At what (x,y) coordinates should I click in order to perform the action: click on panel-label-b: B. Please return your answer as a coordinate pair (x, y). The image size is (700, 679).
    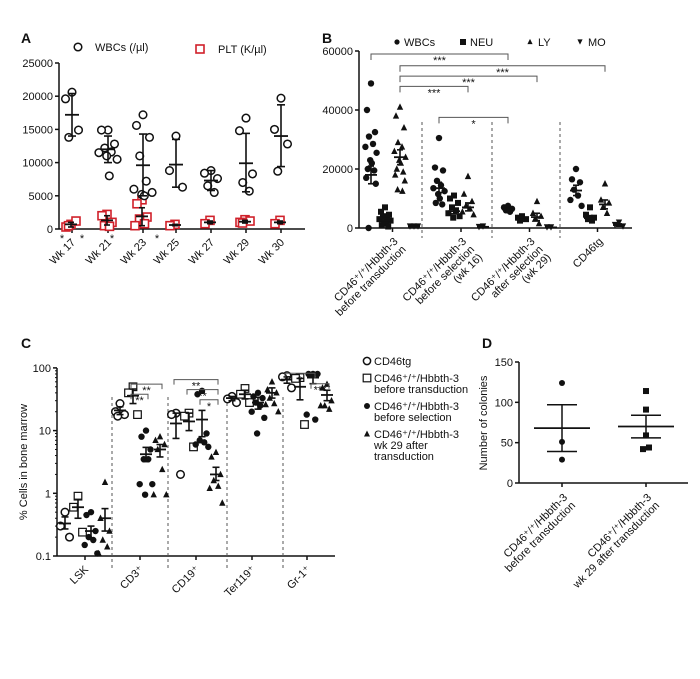
    Looking at the image, I should click on (327, 38).